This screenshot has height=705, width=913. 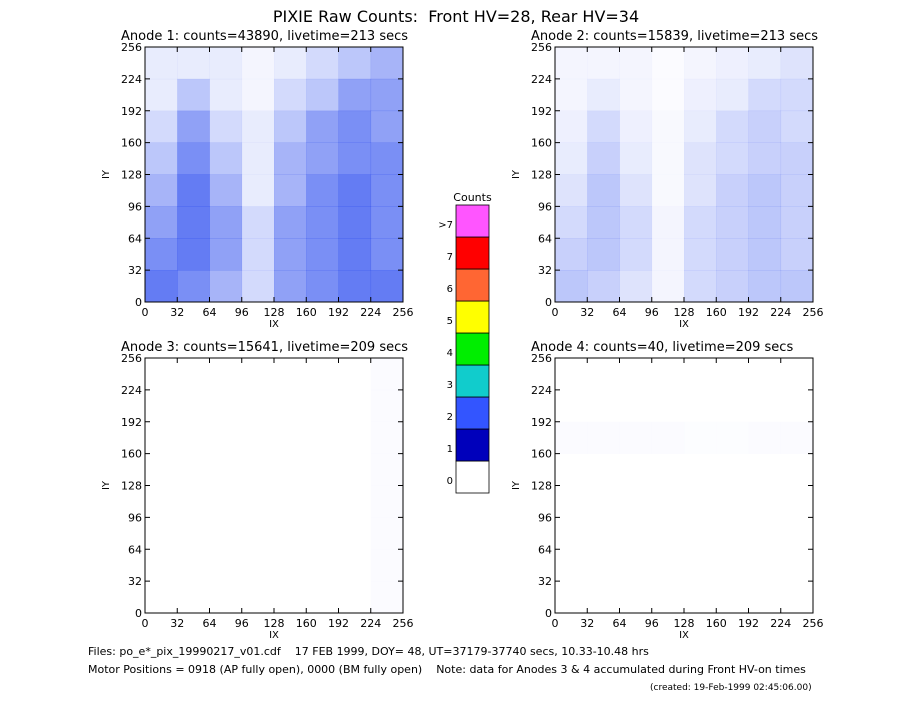 What do you see at coordinates (555, 623) in the screenshot?
I see `x-tick-label: 0` at bounding box center [555, 623].